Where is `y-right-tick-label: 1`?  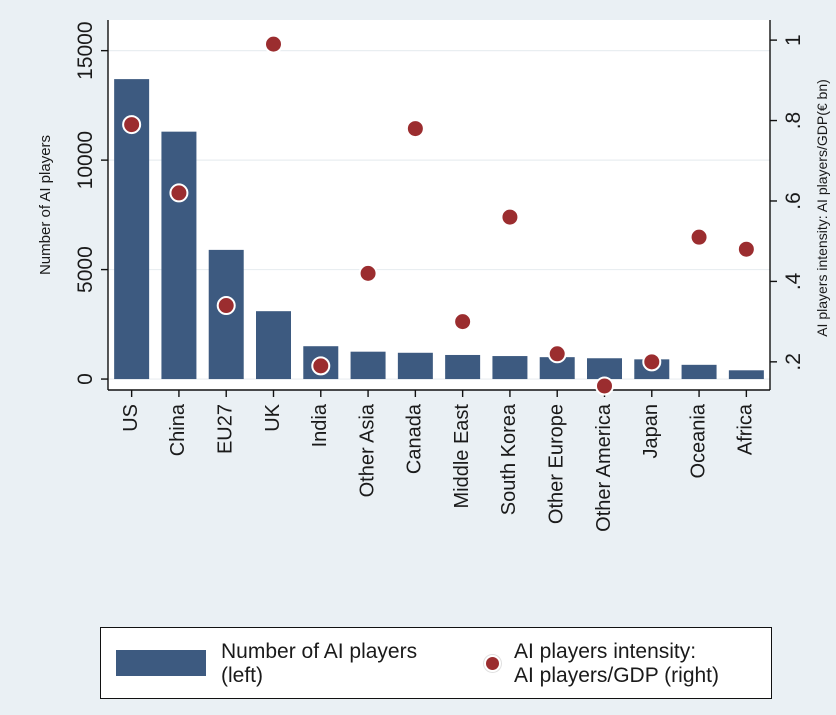
y-right-tick-label: 1 is located at coordinates (793, 40).